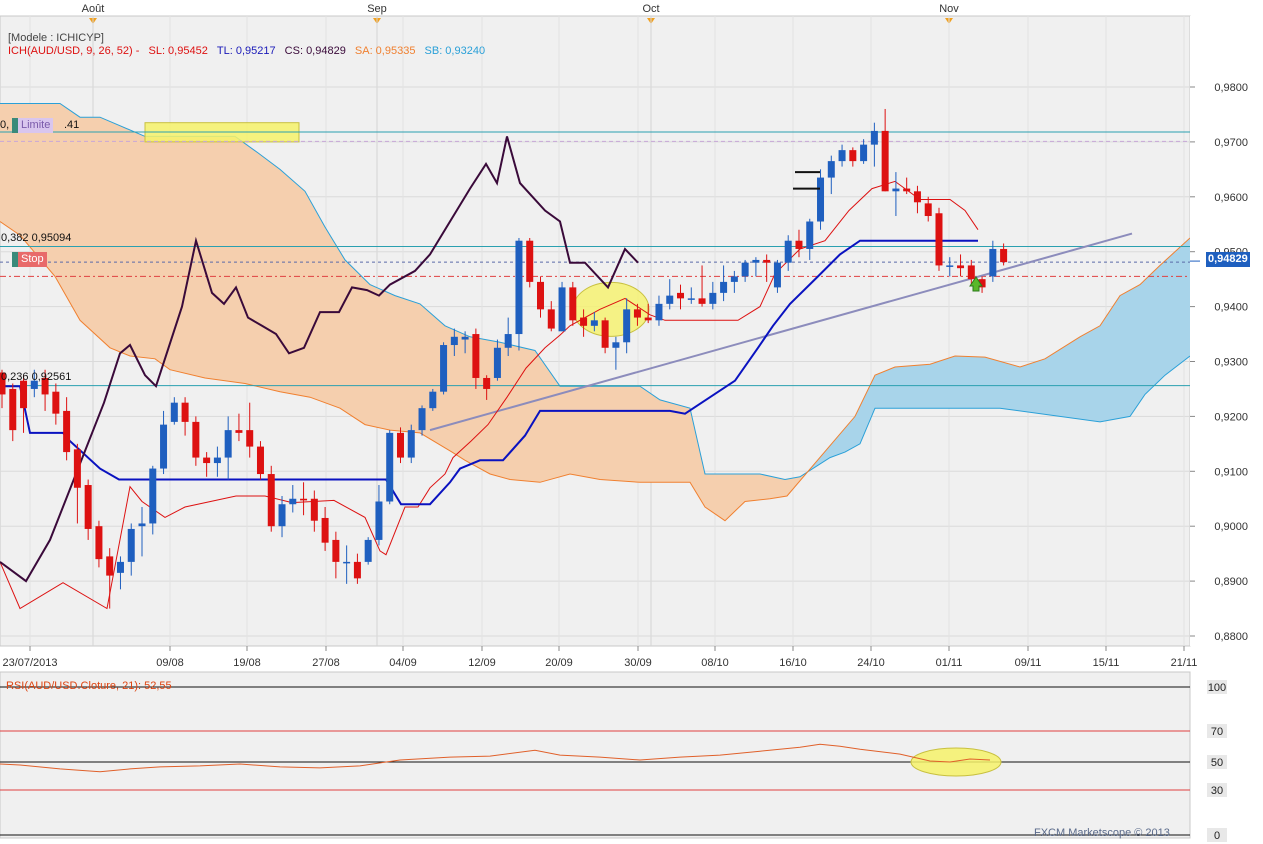  Describe the element at coordinates (72, 125) in the screenshot. I see `limit-suffix: .41` at that location.